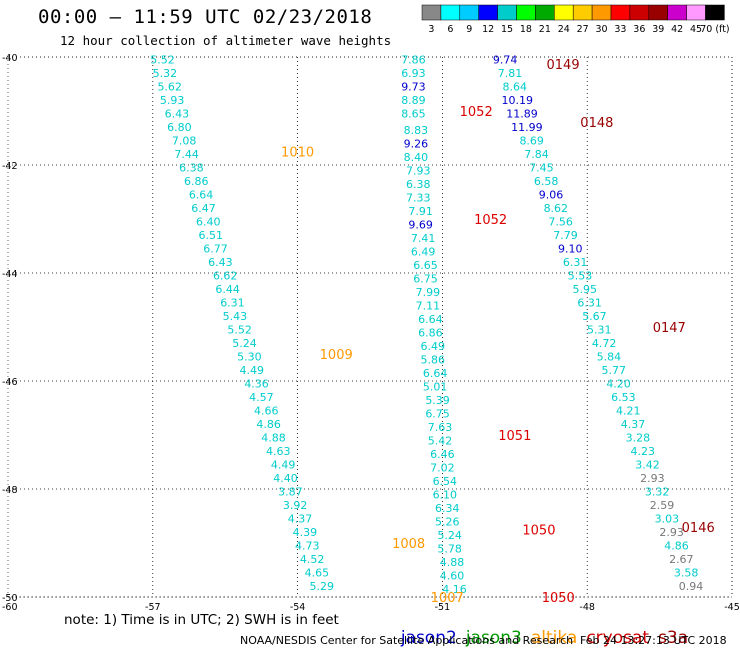  What do you see at coordinates (416, 157) in the screenshot?
I see `wave-height-point: 8.40` at bounding box center [416, 157].